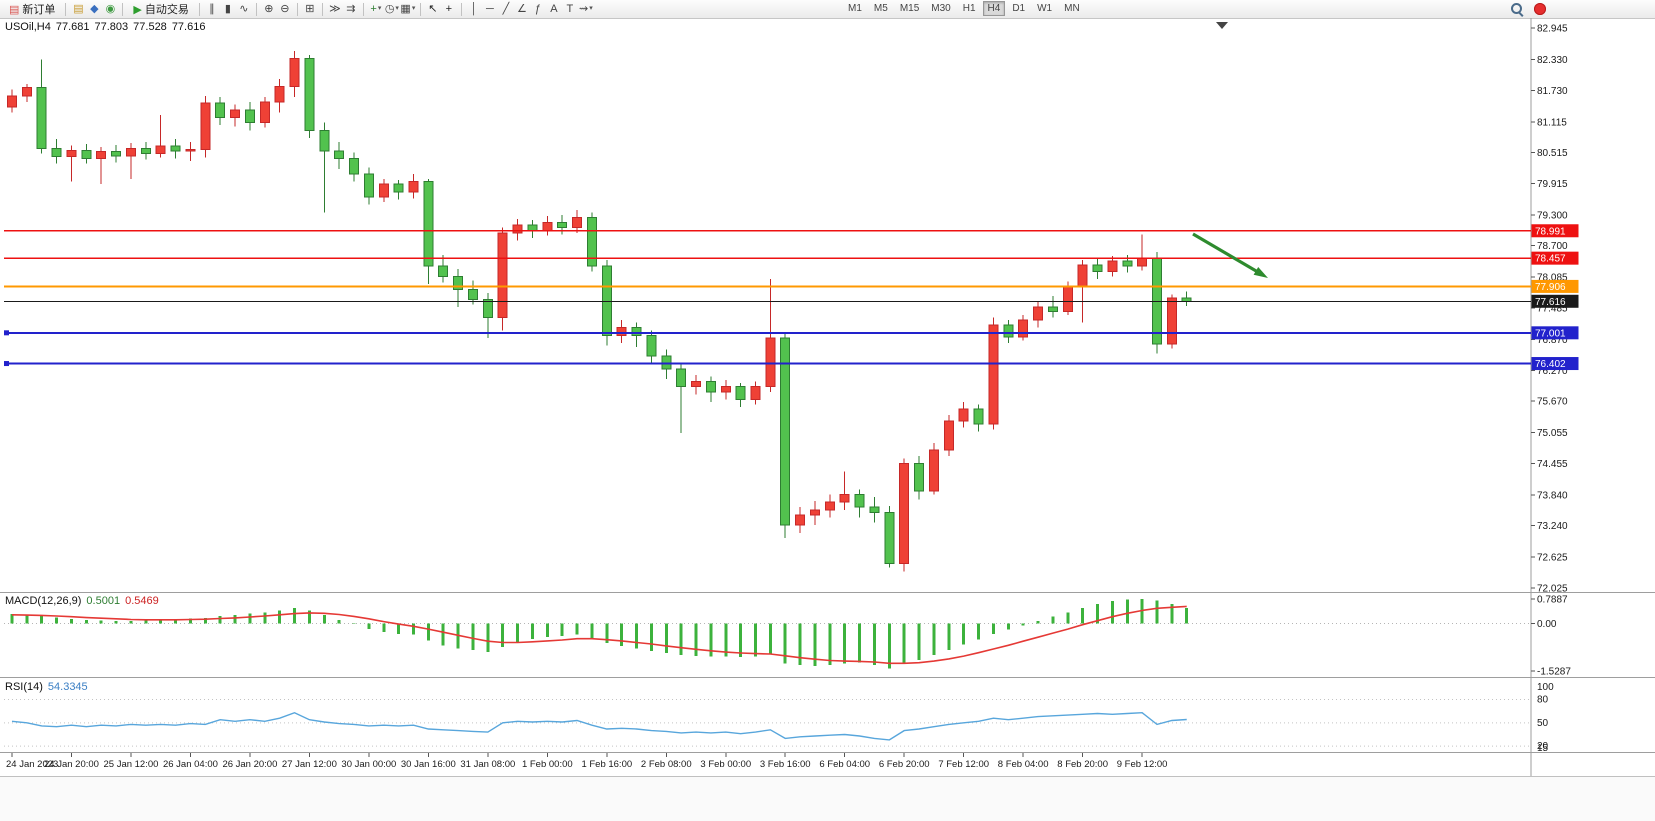 The image size is (1655, 821). I want to click on new-order-button: ▤ 新订单, so click(32, 9).